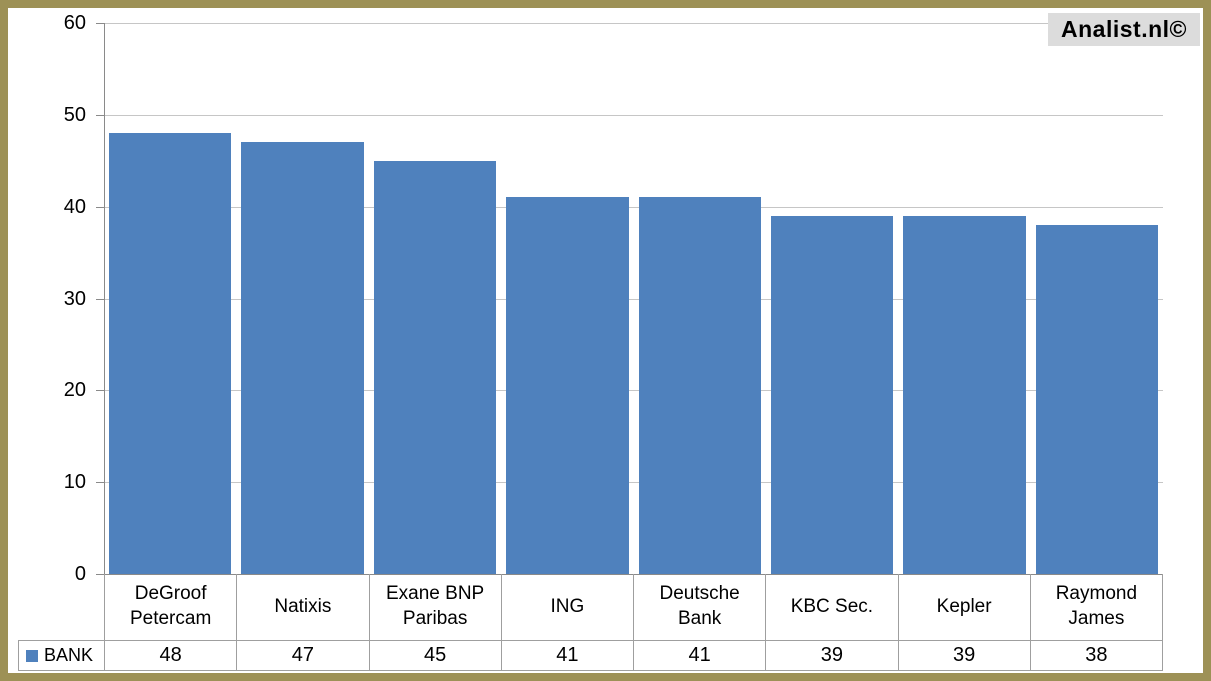  Describe the element at coordinates (32, 655) in the screenshot. I see `legend-swatch-icon` at that location.